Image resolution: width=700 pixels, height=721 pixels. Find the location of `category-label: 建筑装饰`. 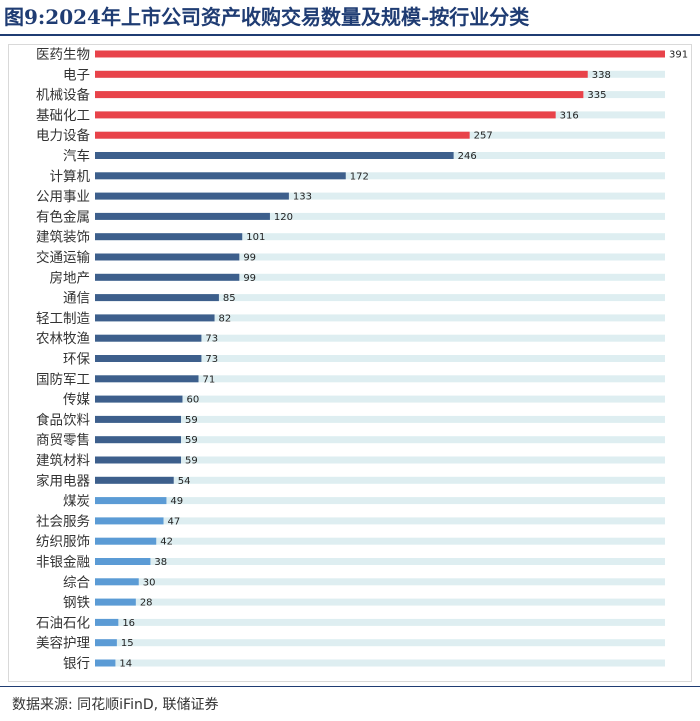

category-label: 建筑装饰 is located at coordinates (63, 238).